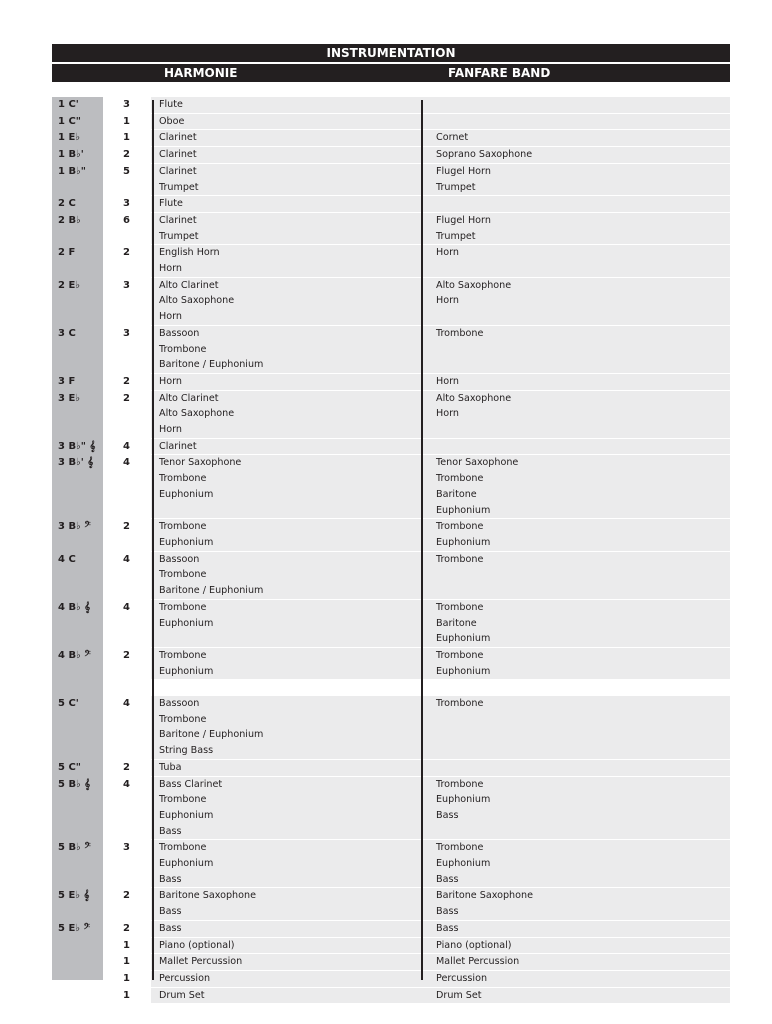 The image size is (772, 1024). Describe the element at coordinates (74, 896) in the screenshot. I see `part-label: 5 E♭ 𝄞` at that location.